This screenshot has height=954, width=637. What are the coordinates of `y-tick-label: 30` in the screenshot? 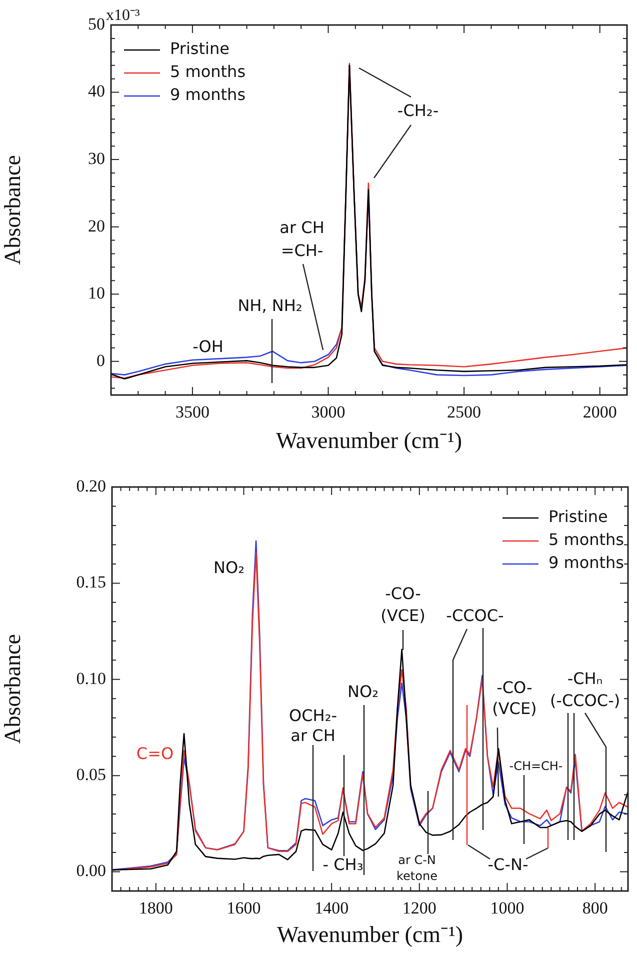 It's located at (96, 158).